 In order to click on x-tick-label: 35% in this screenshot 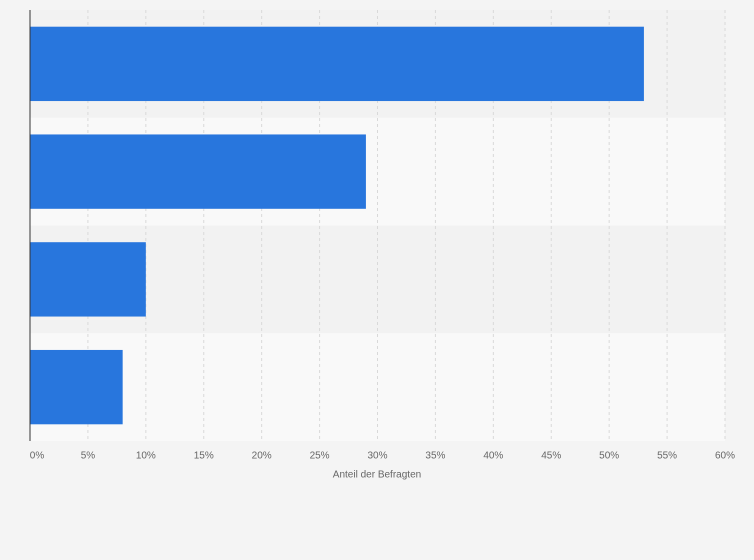, I will do `click(435, 456)`.